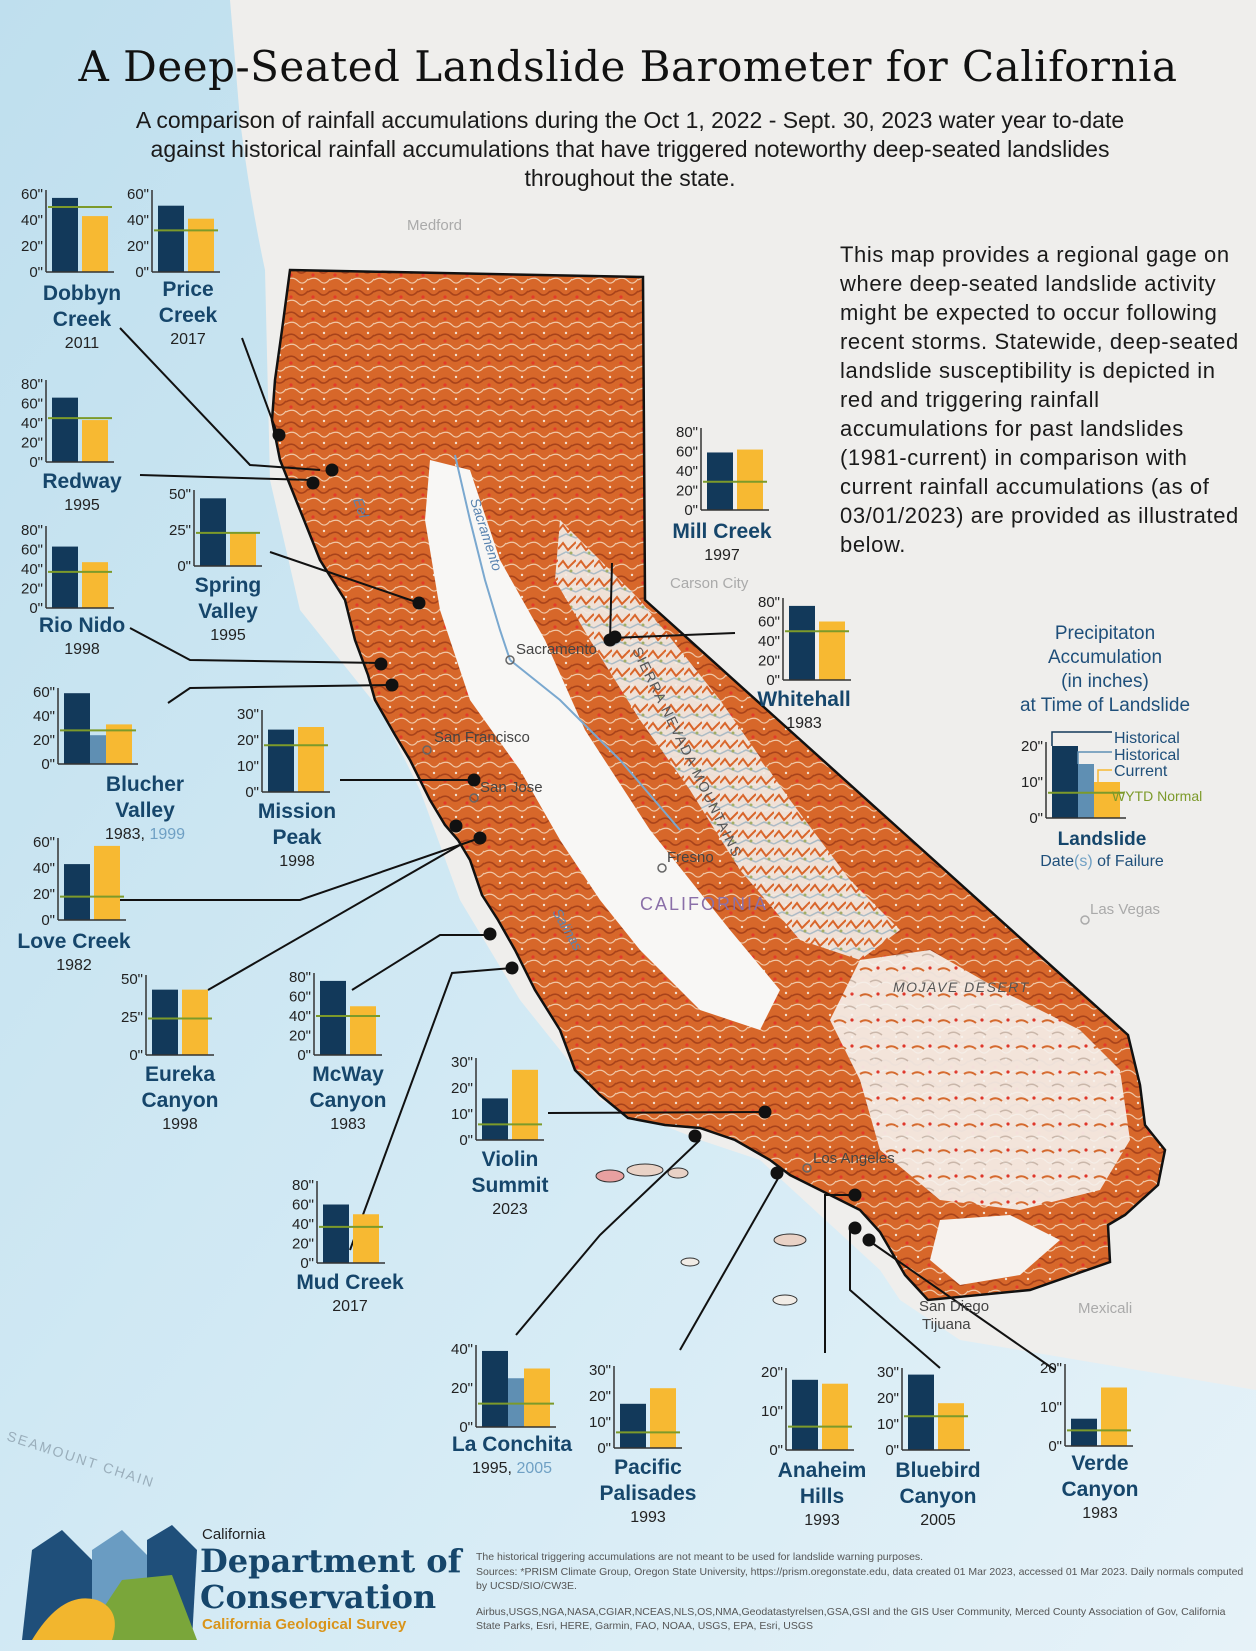  I want to click on landslide-la-conchita-year-2: 2005, so click(534, 1468).